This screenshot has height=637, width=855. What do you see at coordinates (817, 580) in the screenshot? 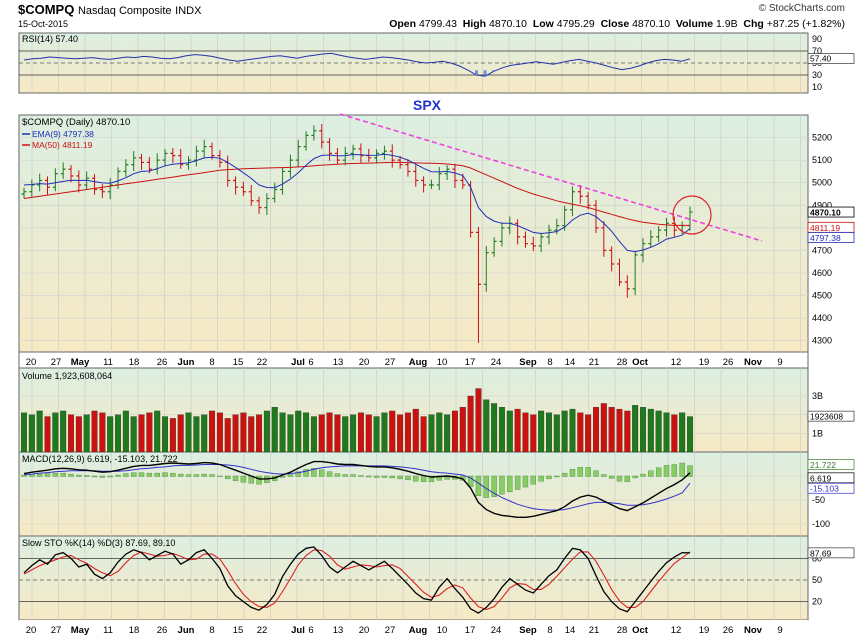
I see `sto-tick-label: 50` at bounding box center [817, 580].